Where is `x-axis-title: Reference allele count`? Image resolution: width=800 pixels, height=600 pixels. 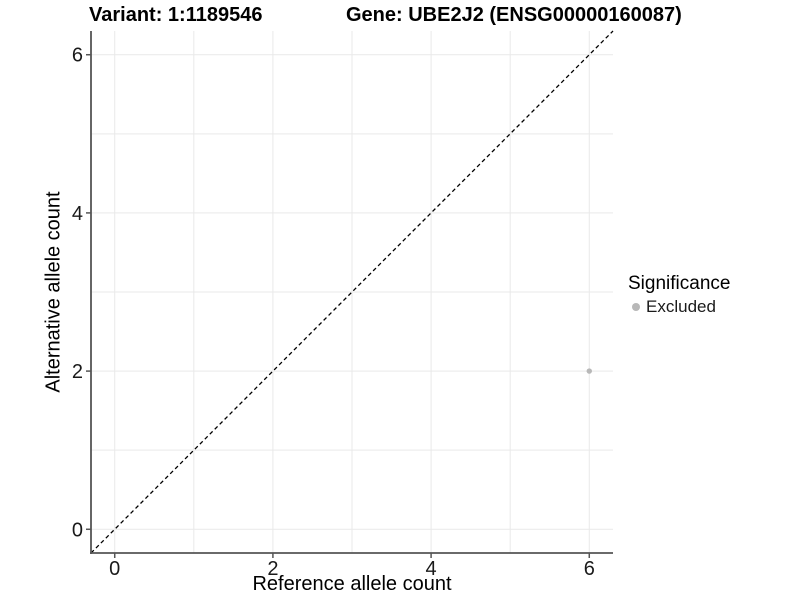 x-axis-title: Reference allele count is located at coordinates (352, 584).